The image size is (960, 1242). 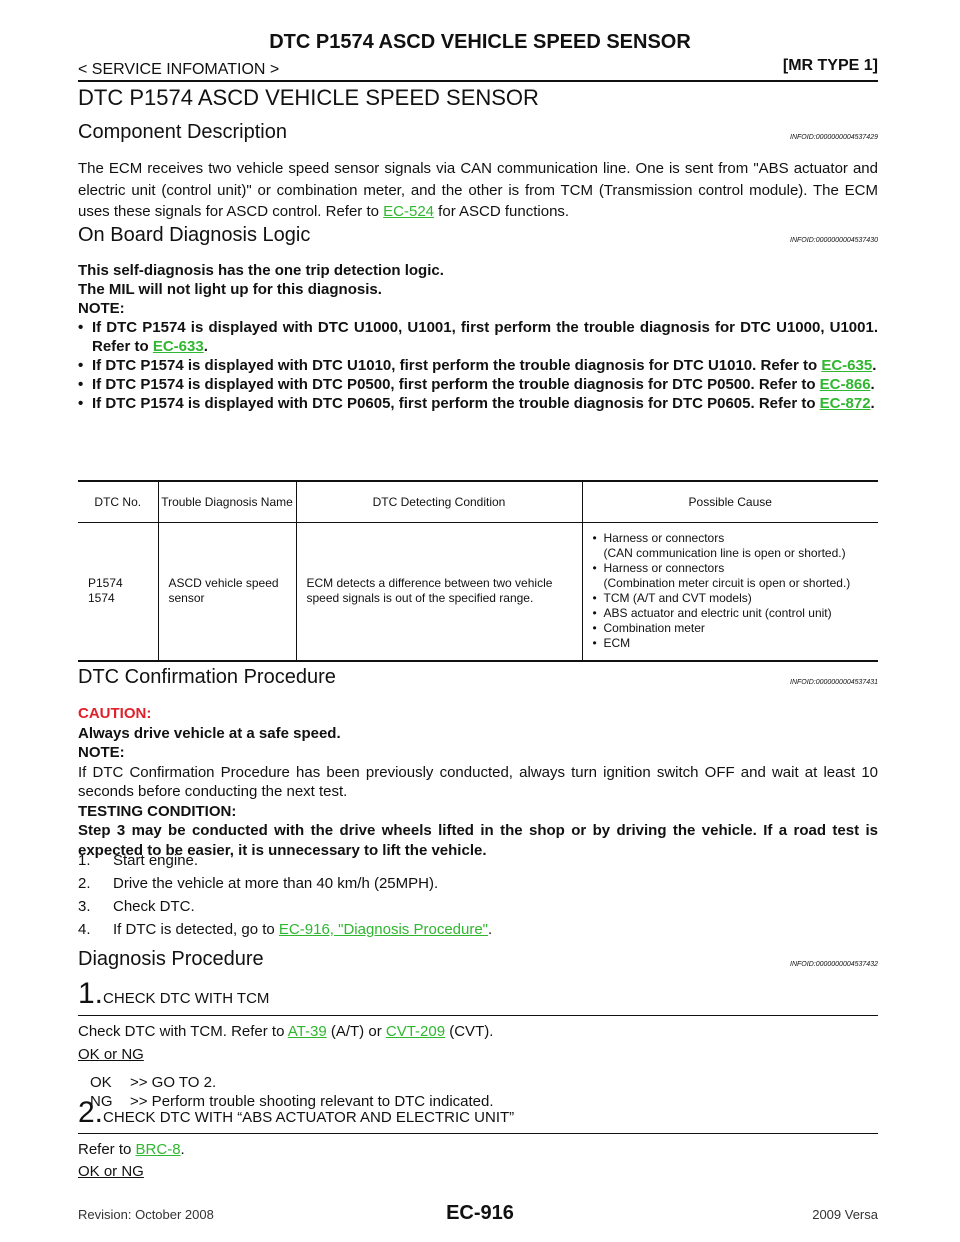 What do you see at coordinates (285, 863) in the screenshot?
I see `step: 1. Start engine.` at bounding box center [285, 863].